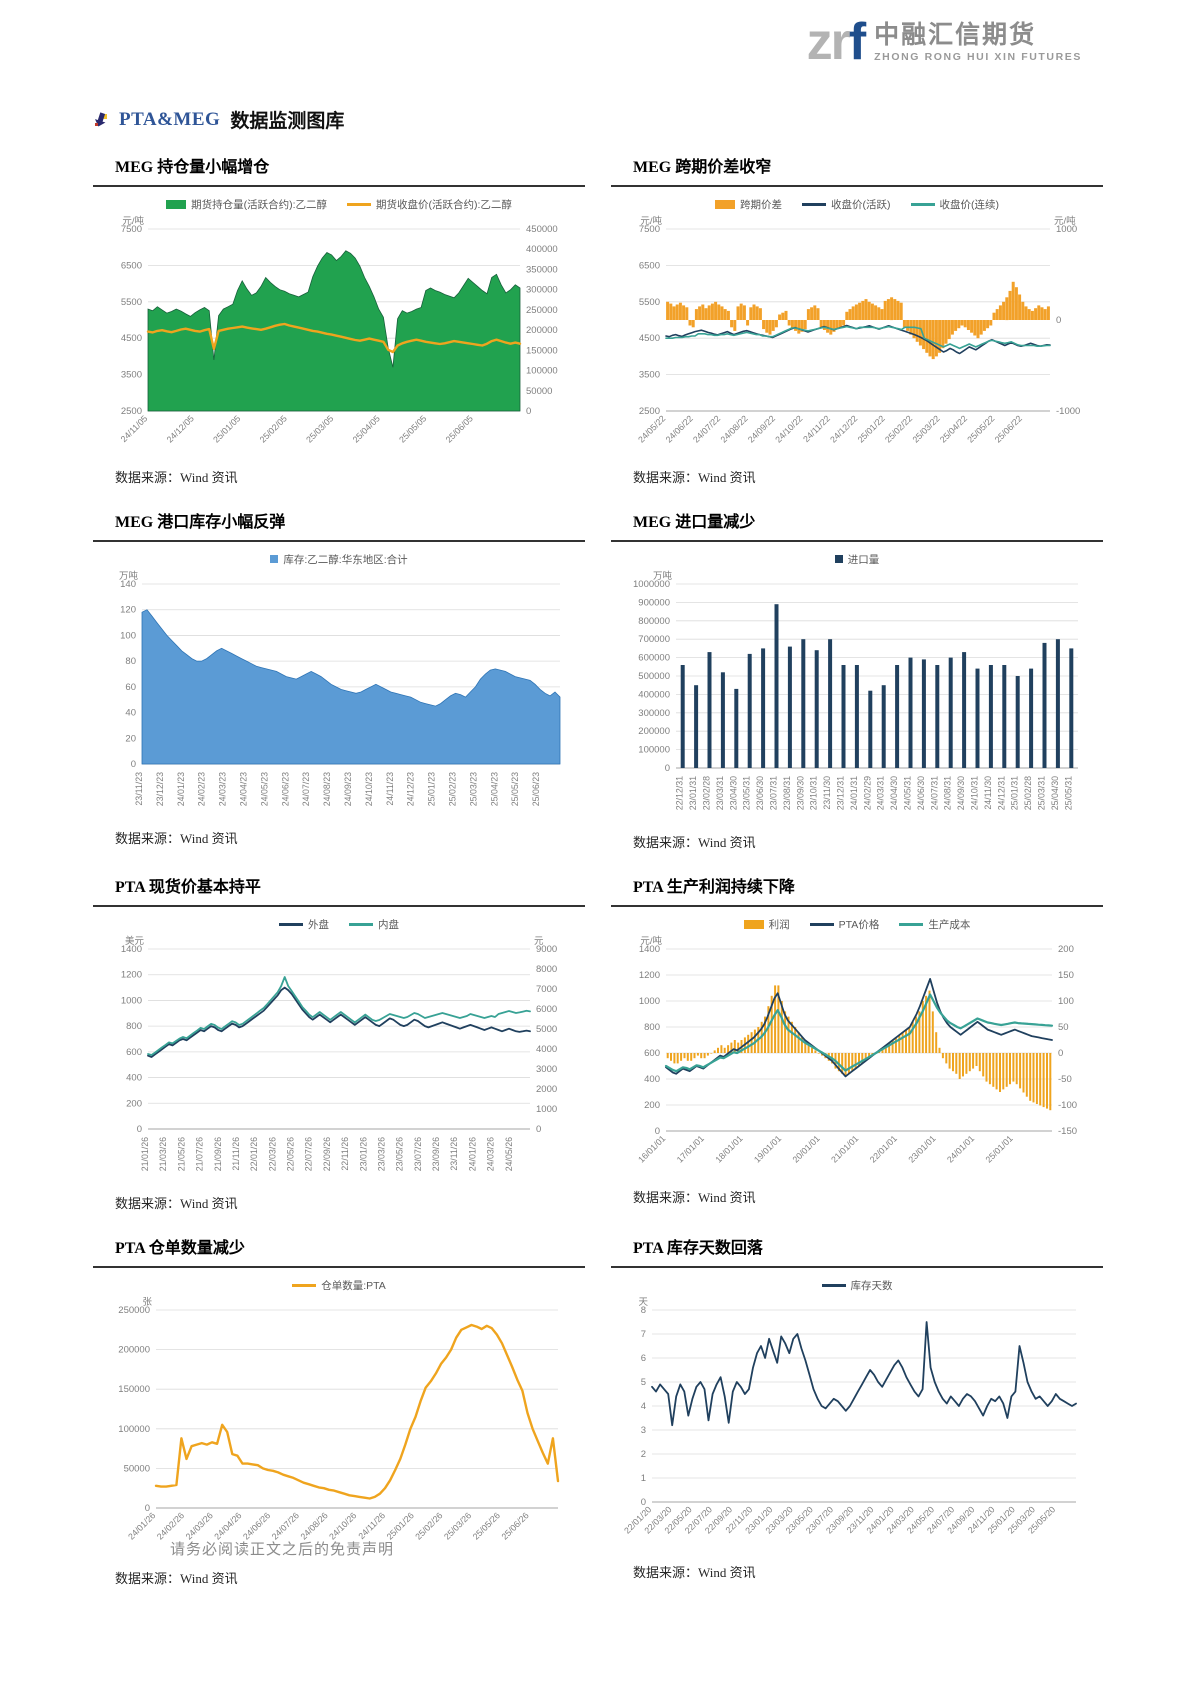 The width and height of the screenshot is (1190, 1683). Describe the element at coordinates (130, 661) in the screenshot. I see `svg-text: 80` at that location.